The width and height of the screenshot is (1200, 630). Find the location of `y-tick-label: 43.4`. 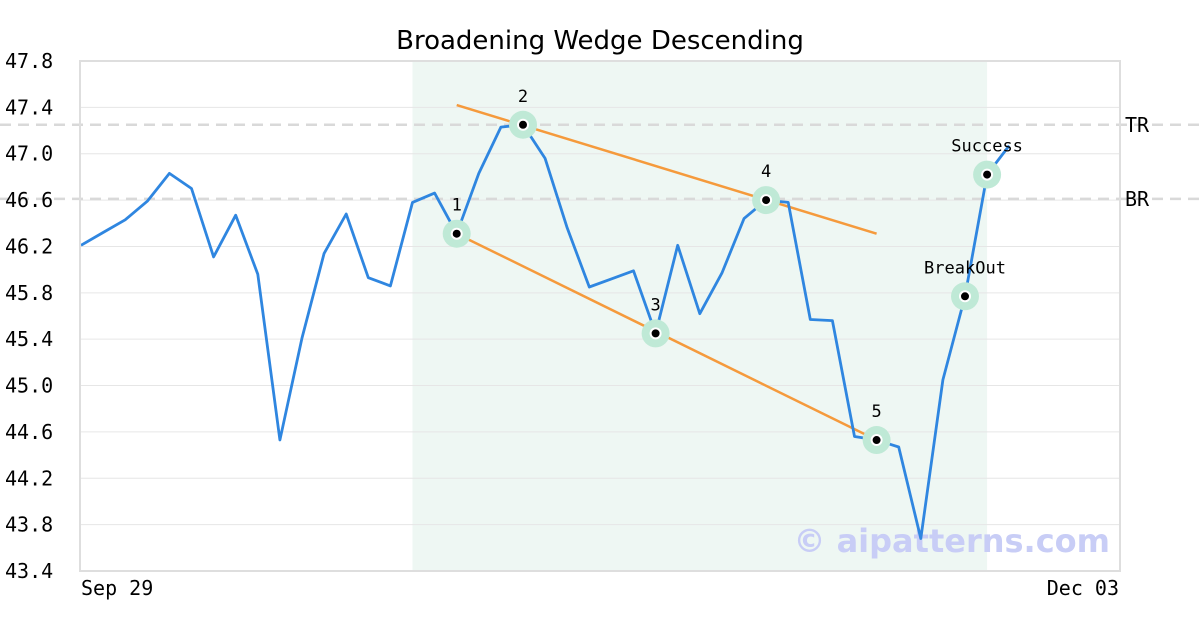

y-tick-label: 43.4 is located at coordinates (29, 571).